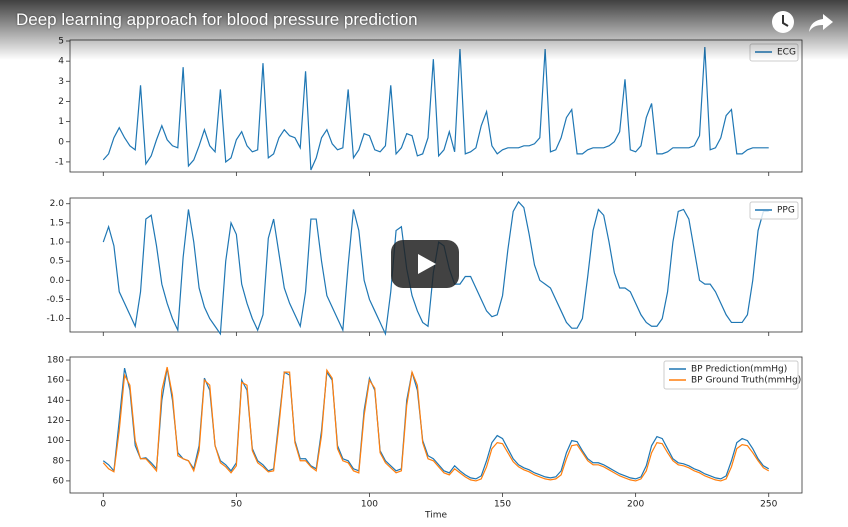 This screenshot has height=527, width=848. I want to click on y-tick-label: -1.0, so click(55, 319).